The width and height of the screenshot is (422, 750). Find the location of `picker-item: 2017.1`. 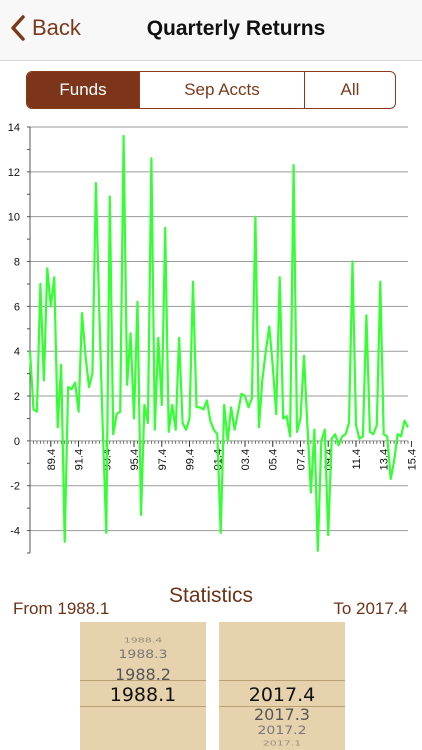

picker-item: 2017.1 is located at coordinates (282, 743).